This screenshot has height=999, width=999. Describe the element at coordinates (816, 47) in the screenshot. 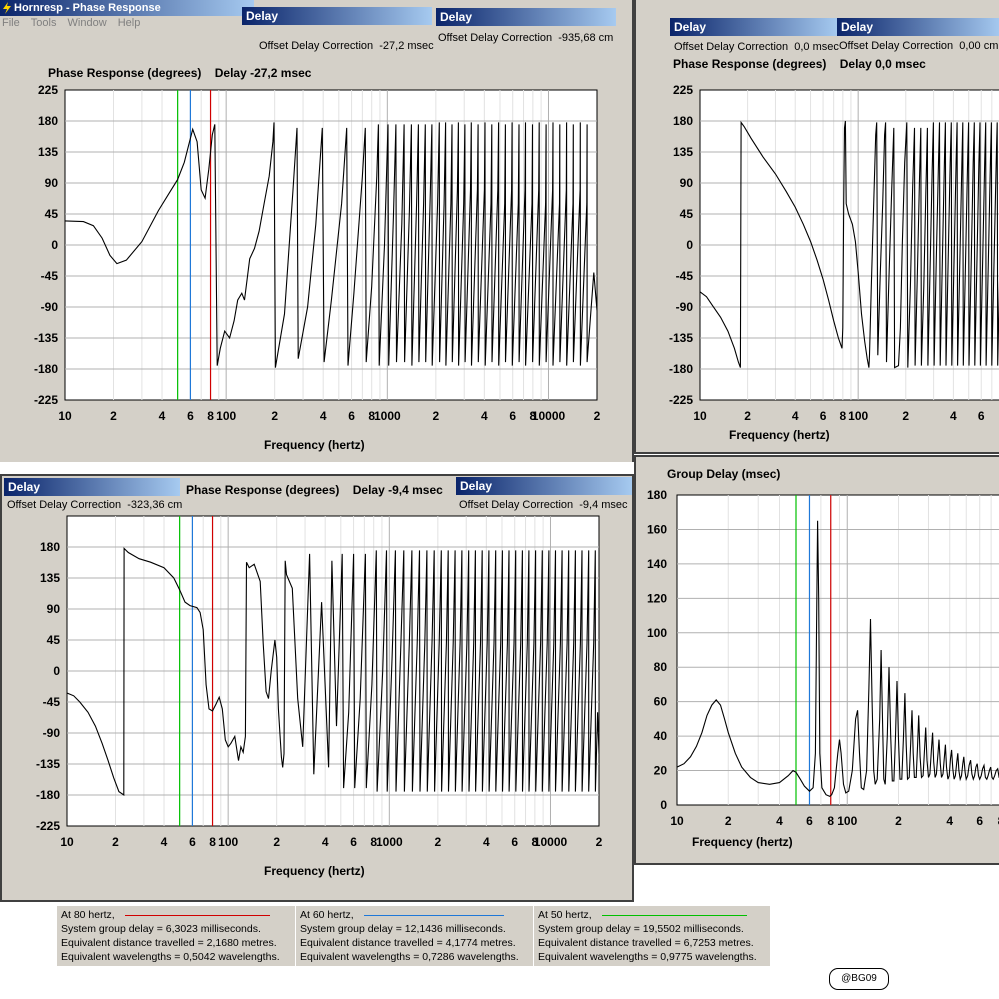

I see `offset-value: 0,0 msec` at that location.